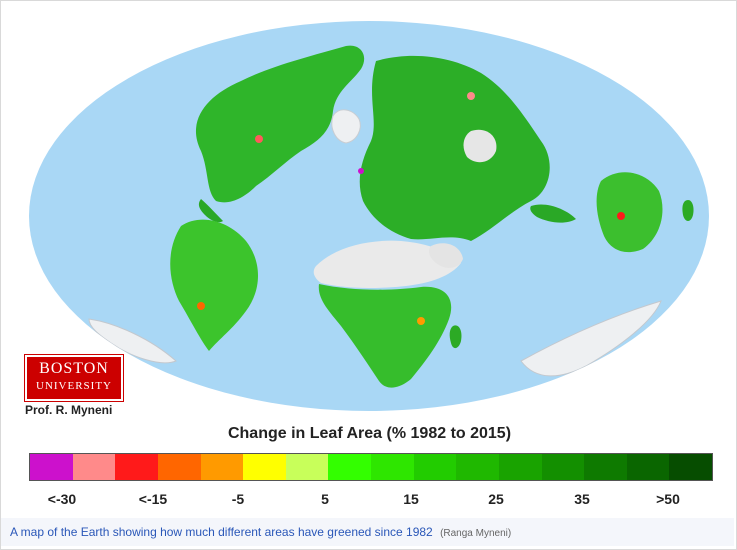 The height and width of the screenshot is (550, 737). Describe the element at coordinates (688, 210) in the screenshot. I see `new-zealand` at that location.